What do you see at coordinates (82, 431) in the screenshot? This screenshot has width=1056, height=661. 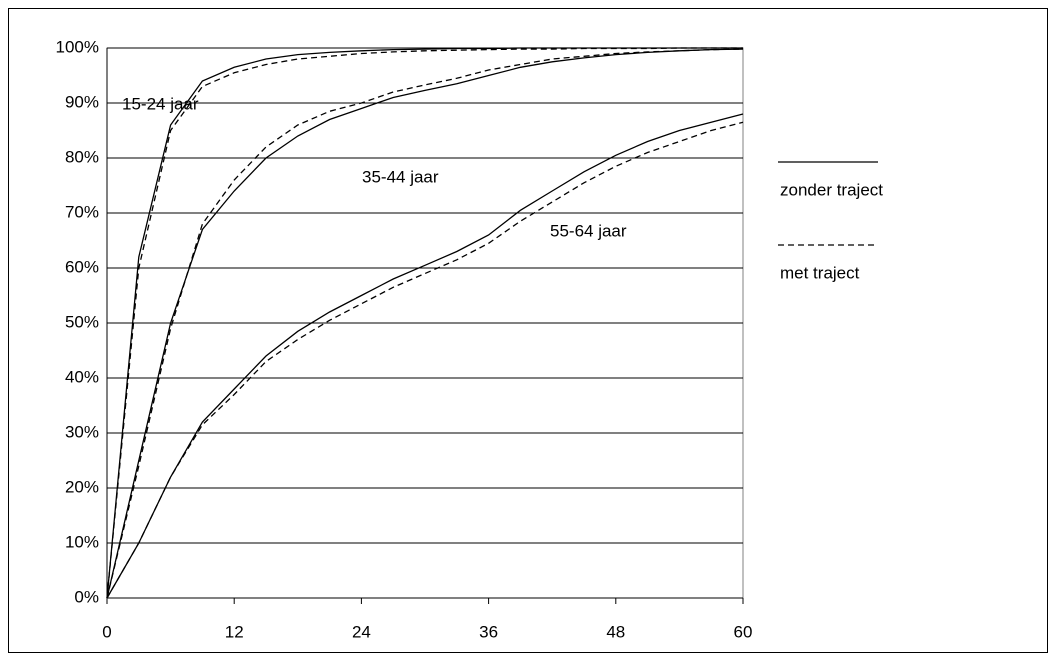 I see `y-tick-label: 30%` at bounding box center [82, 431].